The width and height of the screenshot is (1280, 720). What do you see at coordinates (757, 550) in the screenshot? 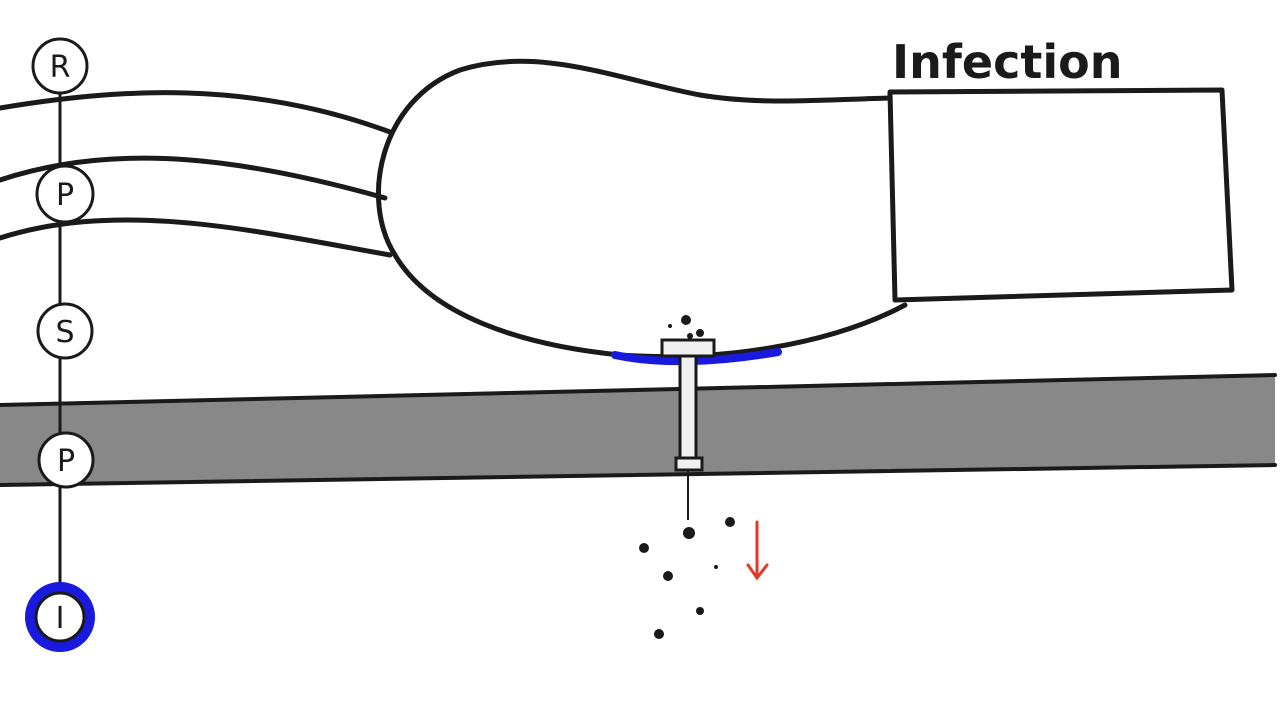
I see `down-arrow-icon` at bounding box center [757, 550].